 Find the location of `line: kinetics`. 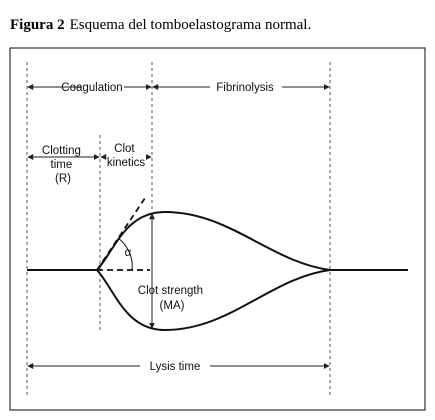

line: kinetics is located at coordinates (126, 163).